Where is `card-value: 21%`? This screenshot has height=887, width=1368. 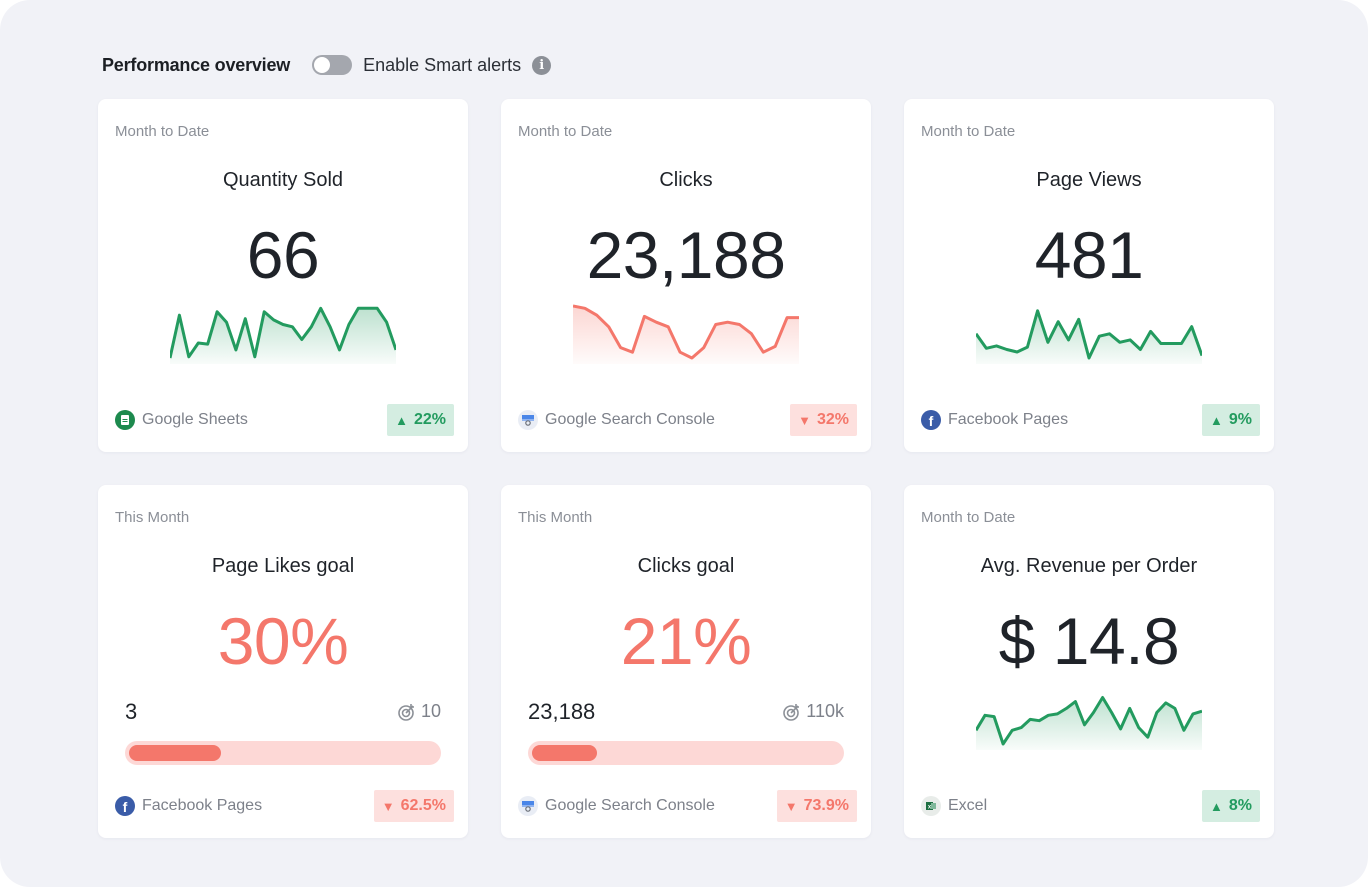 card-value: 21% is located at coordinates (686, 641).